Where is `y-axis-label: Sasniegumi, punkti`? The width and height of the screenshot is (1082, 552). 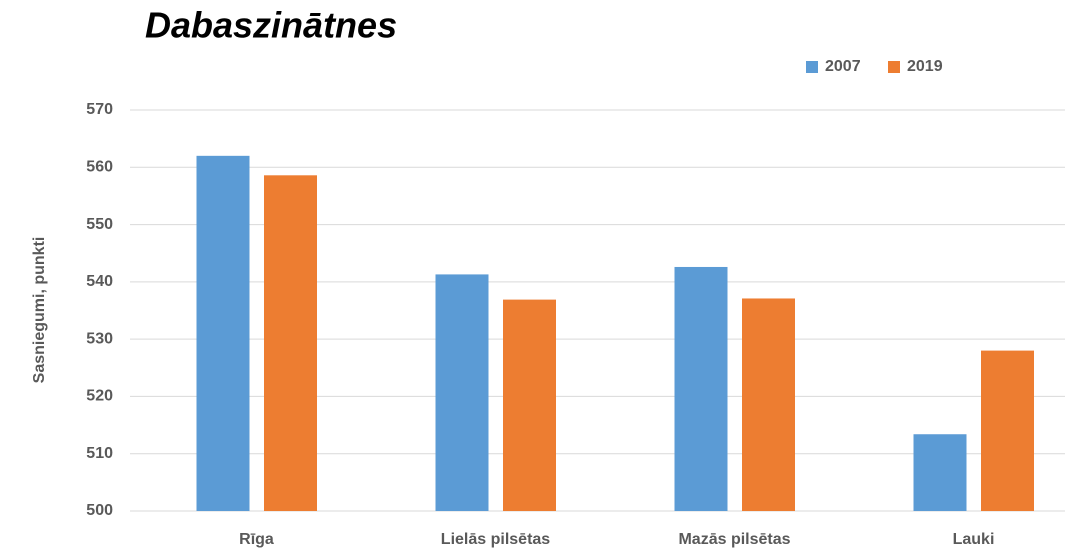
y-axis-label: Sasniegumi, punkti is located at coordinates (39, 310).